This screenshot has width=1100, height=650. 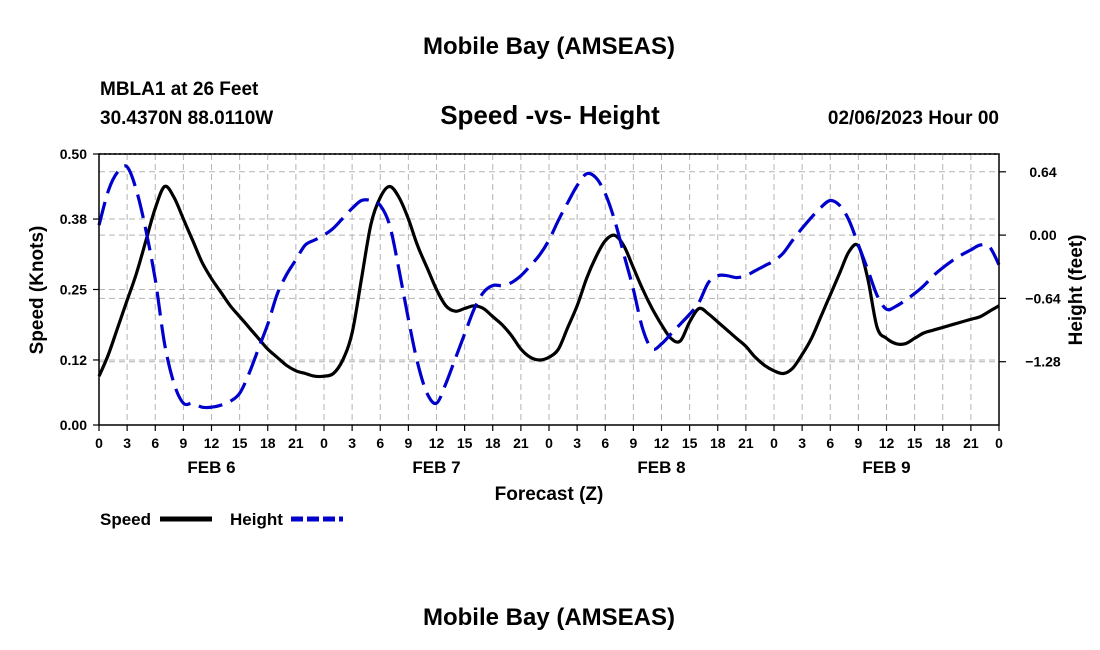 I want to click on legend-height-label: Height, so click(x=256, y=519).